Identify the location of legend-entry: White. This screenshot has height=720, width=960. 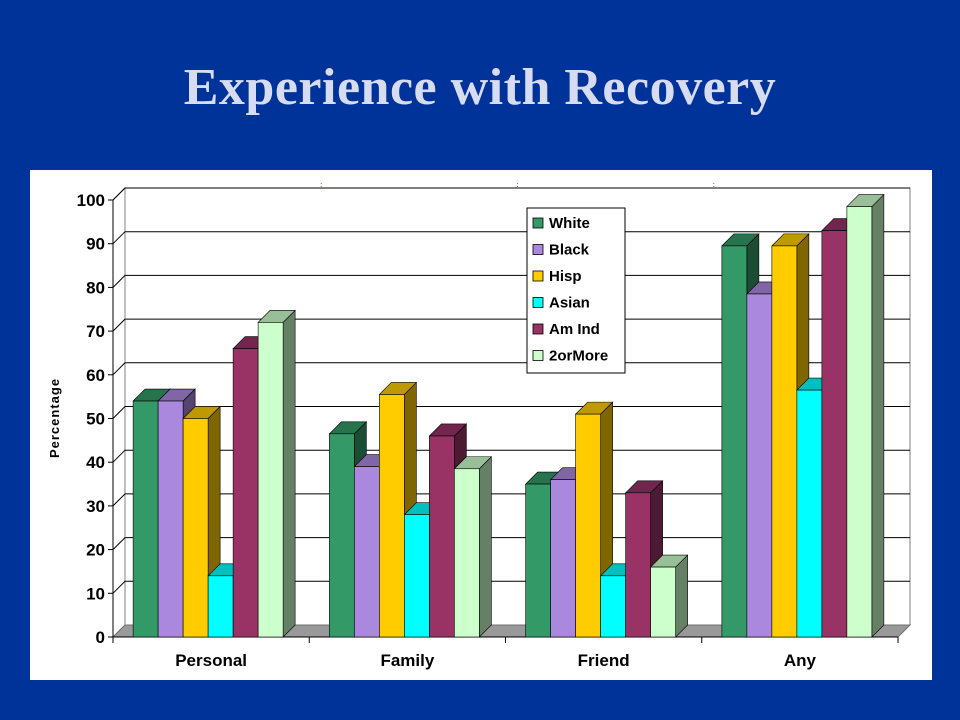
(569, 223).